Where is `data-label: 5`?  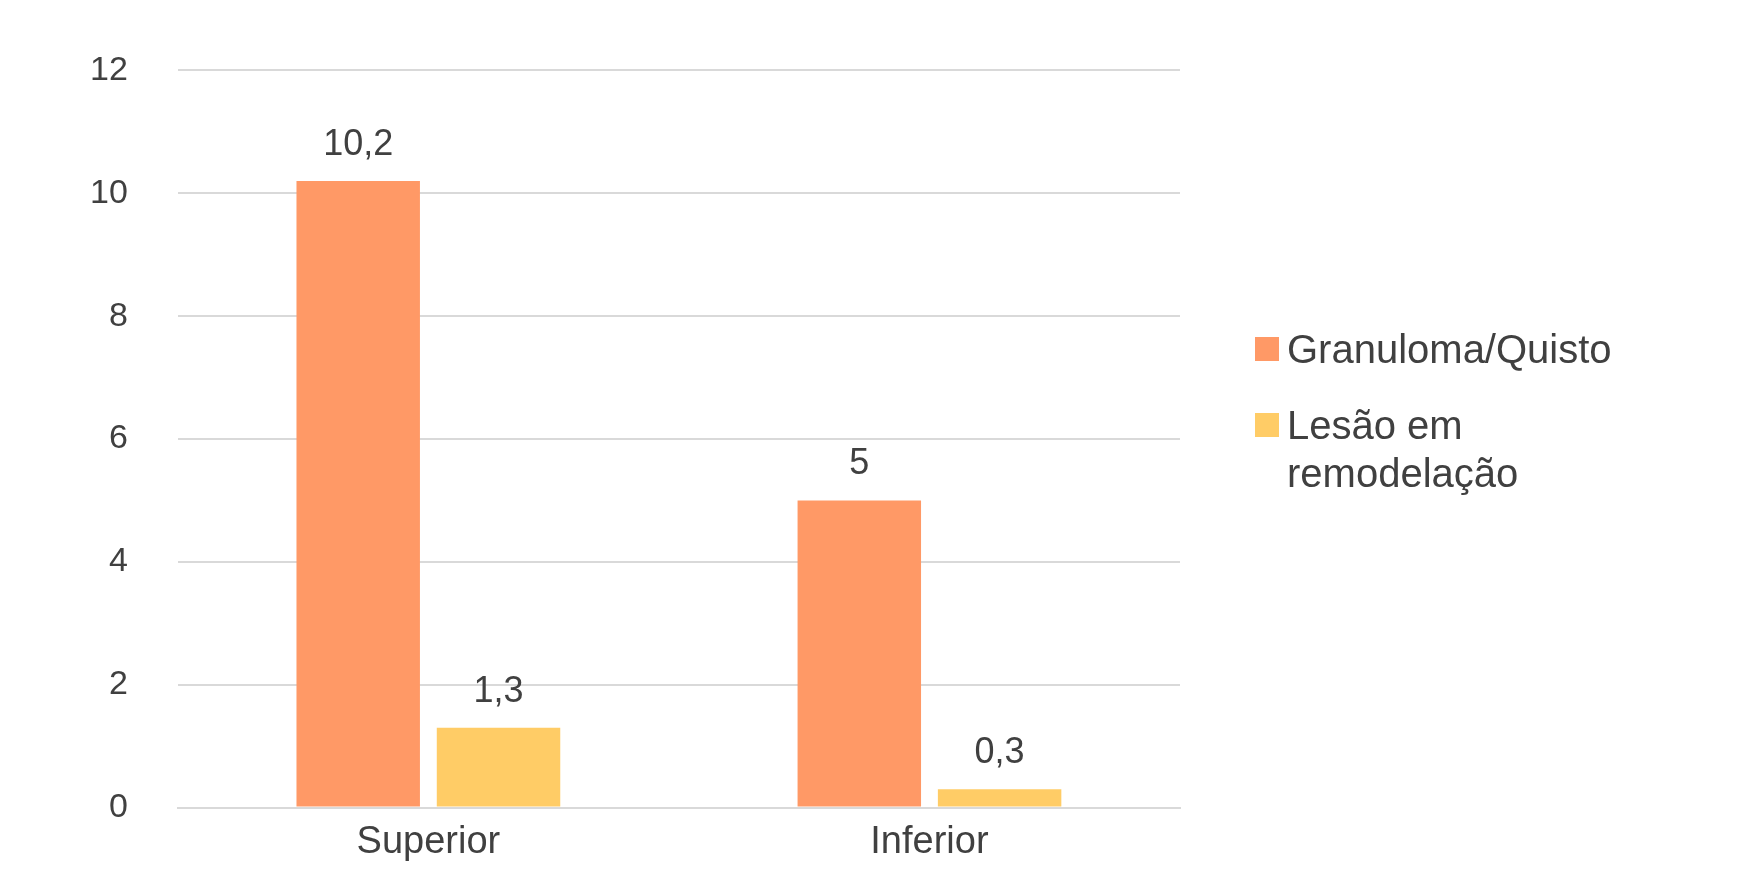
data-label: 5 is located at coordinates (859, 462).